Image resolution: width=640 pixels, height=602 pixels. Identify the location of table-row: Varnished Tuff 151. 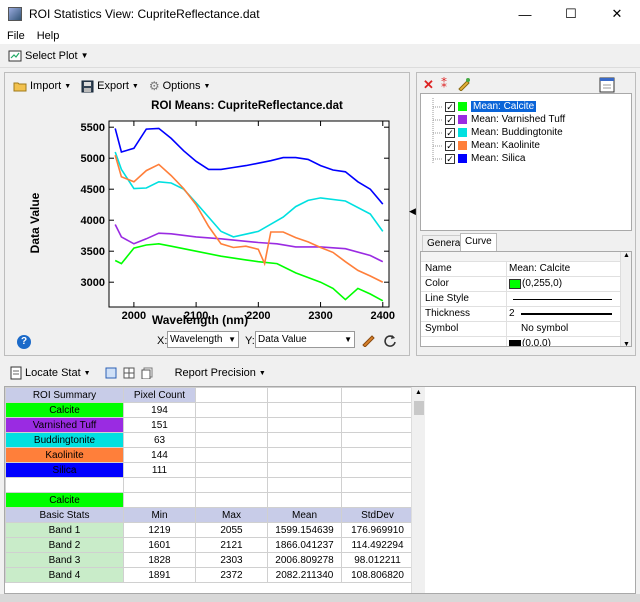
(209, 425).